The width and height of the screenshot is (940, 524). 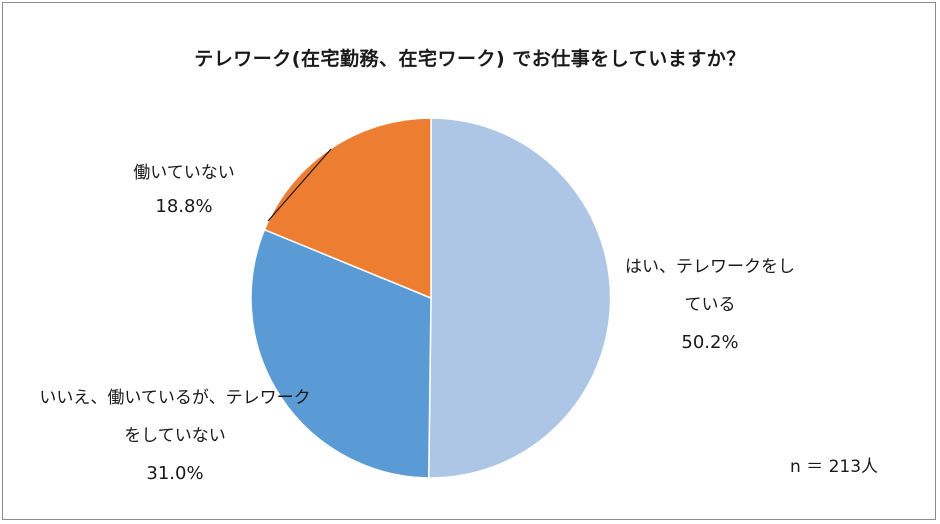 What do you see at coordinates (519, 298) in the screenshot?
I see `pie-slice-yes` at bounding box center [519, 298].